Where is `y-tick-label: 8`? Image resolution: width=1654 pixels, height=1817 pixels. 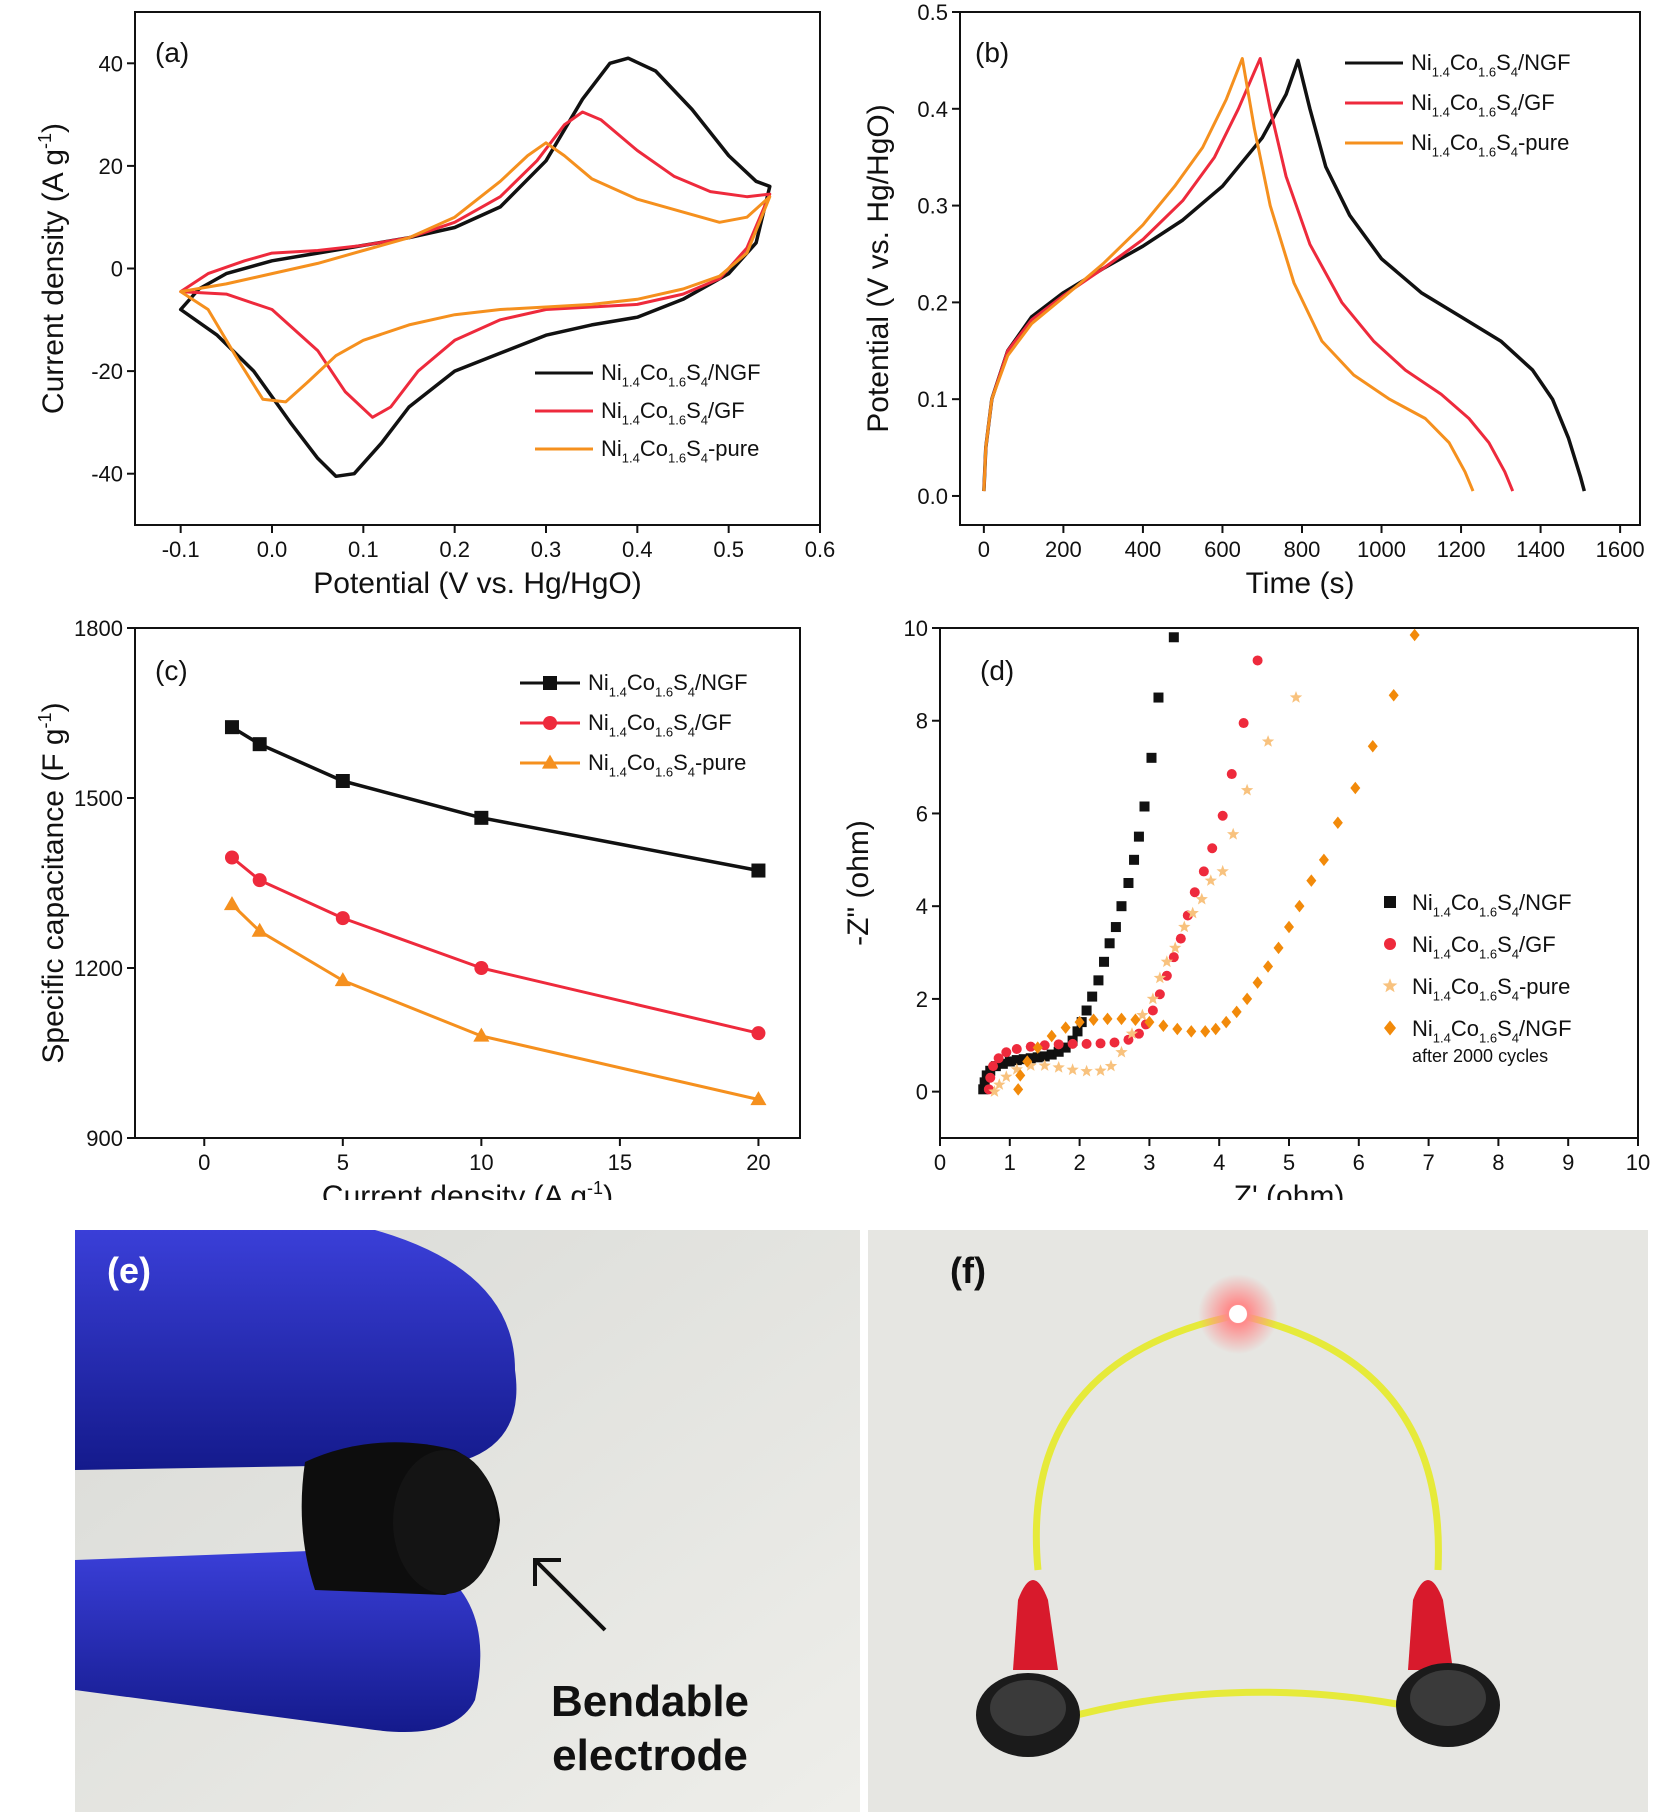
y-tick-label: 8 is located at coordinates (922, 721).